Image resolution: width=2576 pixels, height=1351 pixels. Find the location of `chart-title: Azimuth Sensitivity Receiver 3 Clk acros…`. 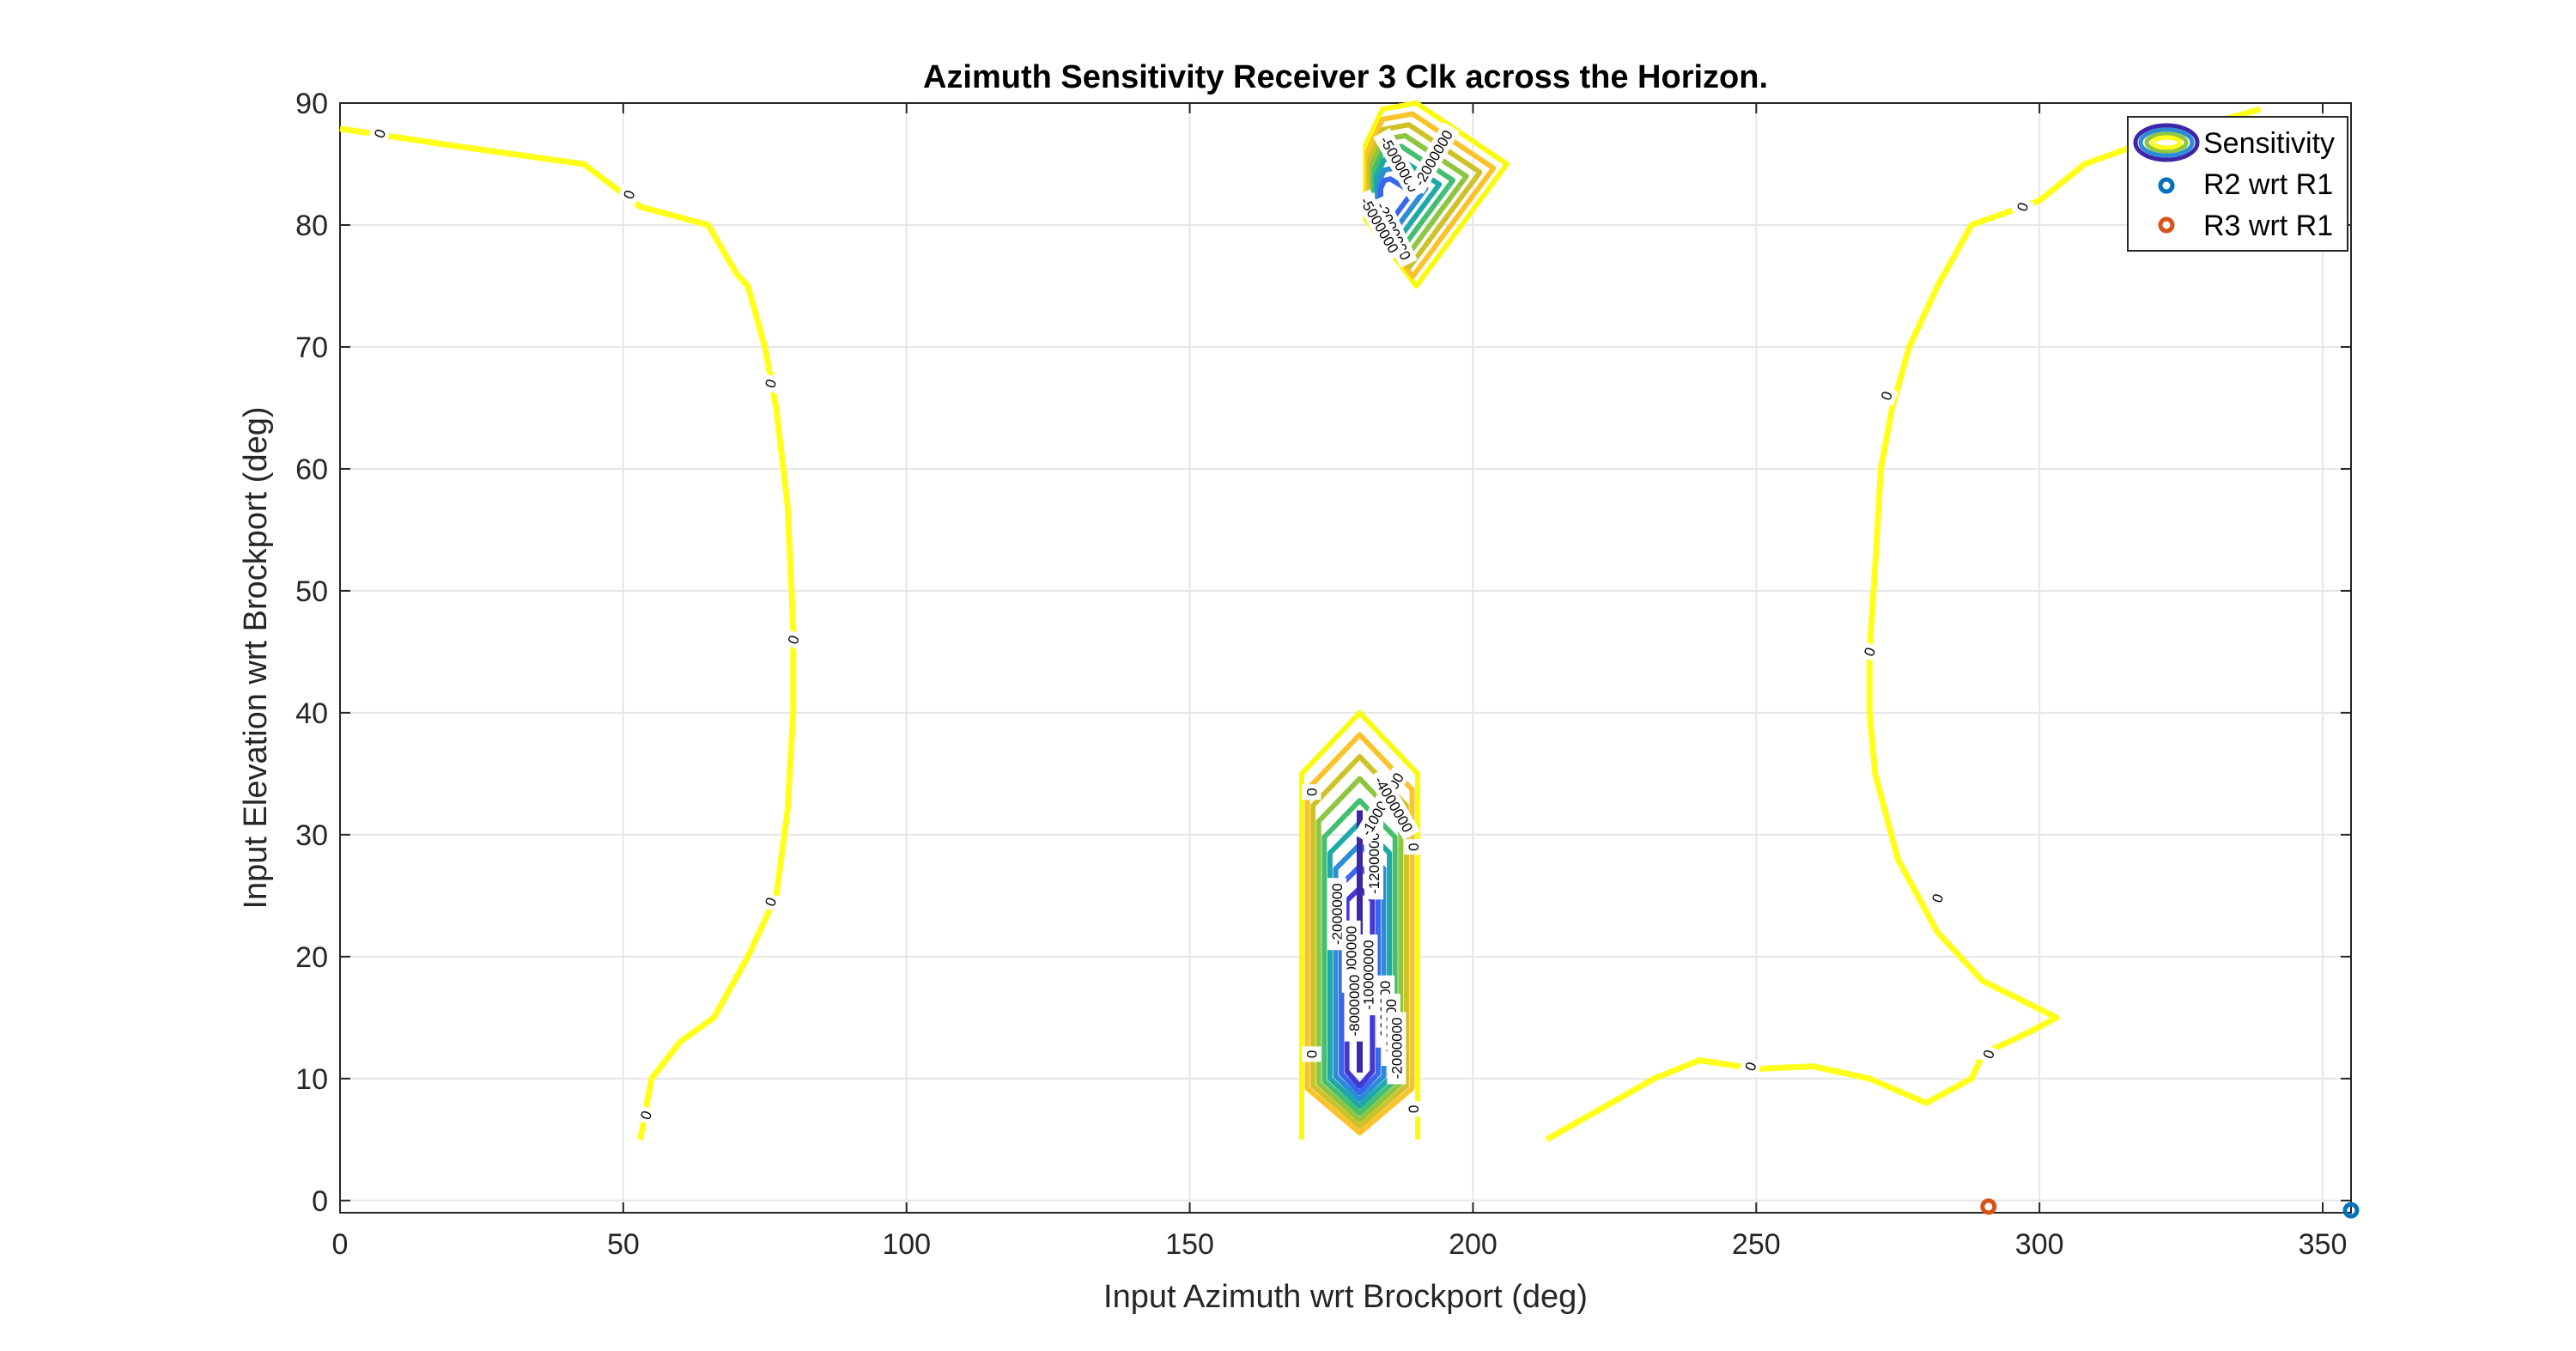

chart-title: Azimuth Sensitivity Receiver 3 Clk acros… is located at coordinates (1345, 77).